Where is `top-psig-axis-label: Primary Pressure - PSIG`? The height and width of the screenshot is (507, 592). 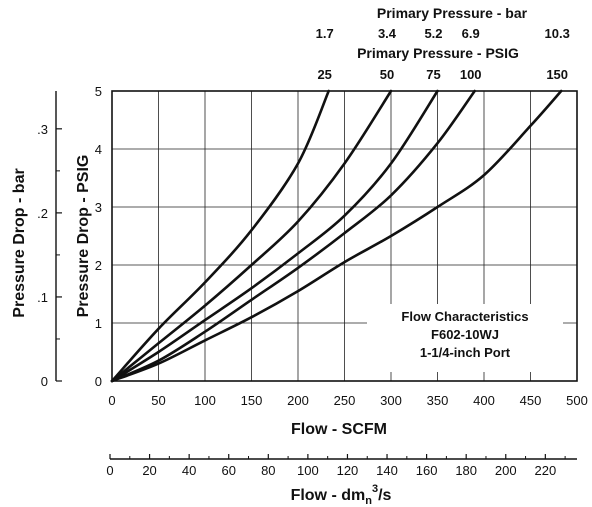
top-psig-axis-label: Primary Pressure - PSIG is located at coordinates (438, 53).